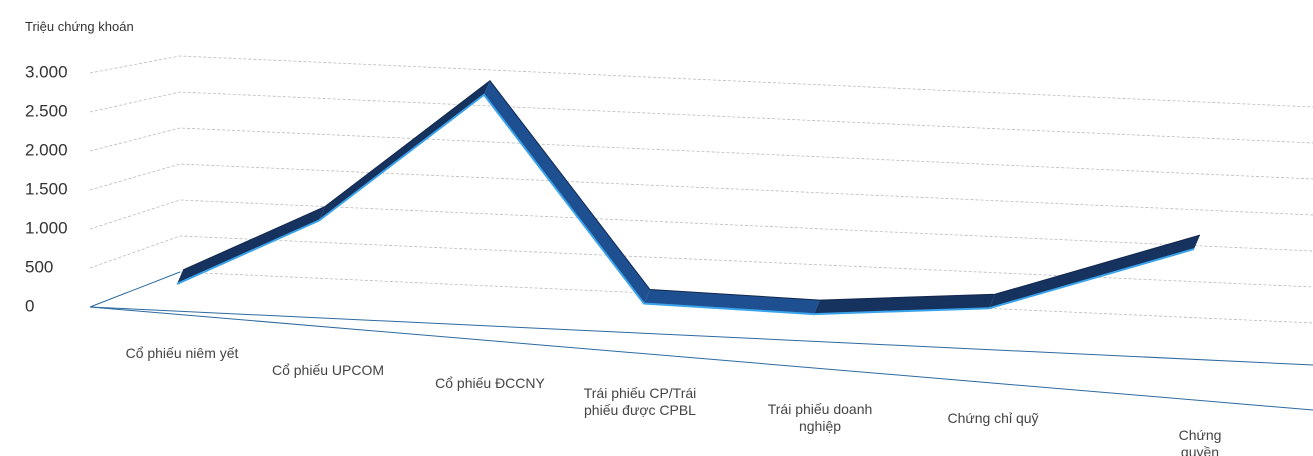  Describe the element at coordinates (46, 149) in the screenshot. I see `y-tick-label: 2.000` at that location.